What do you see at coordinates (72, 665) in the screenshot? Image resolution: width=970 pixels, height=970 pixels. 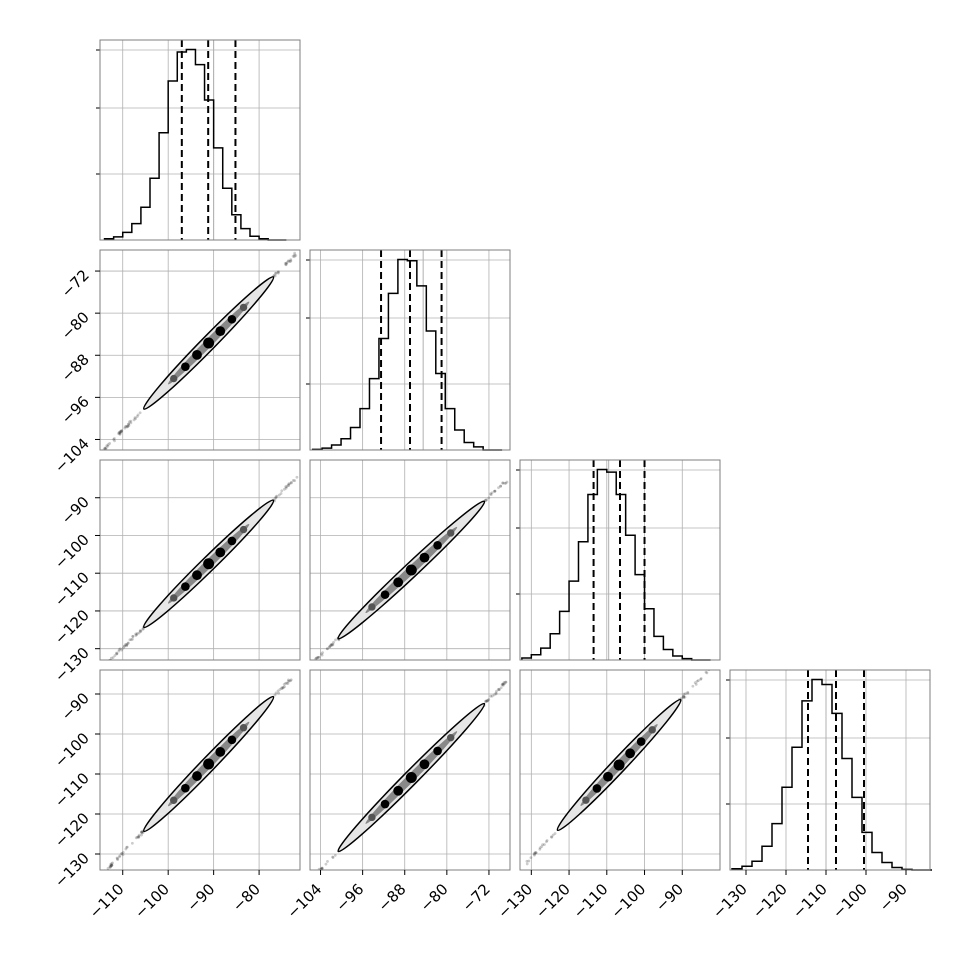 I see `y-tick-label-2-0: −130` at bounding box center [72, 665].